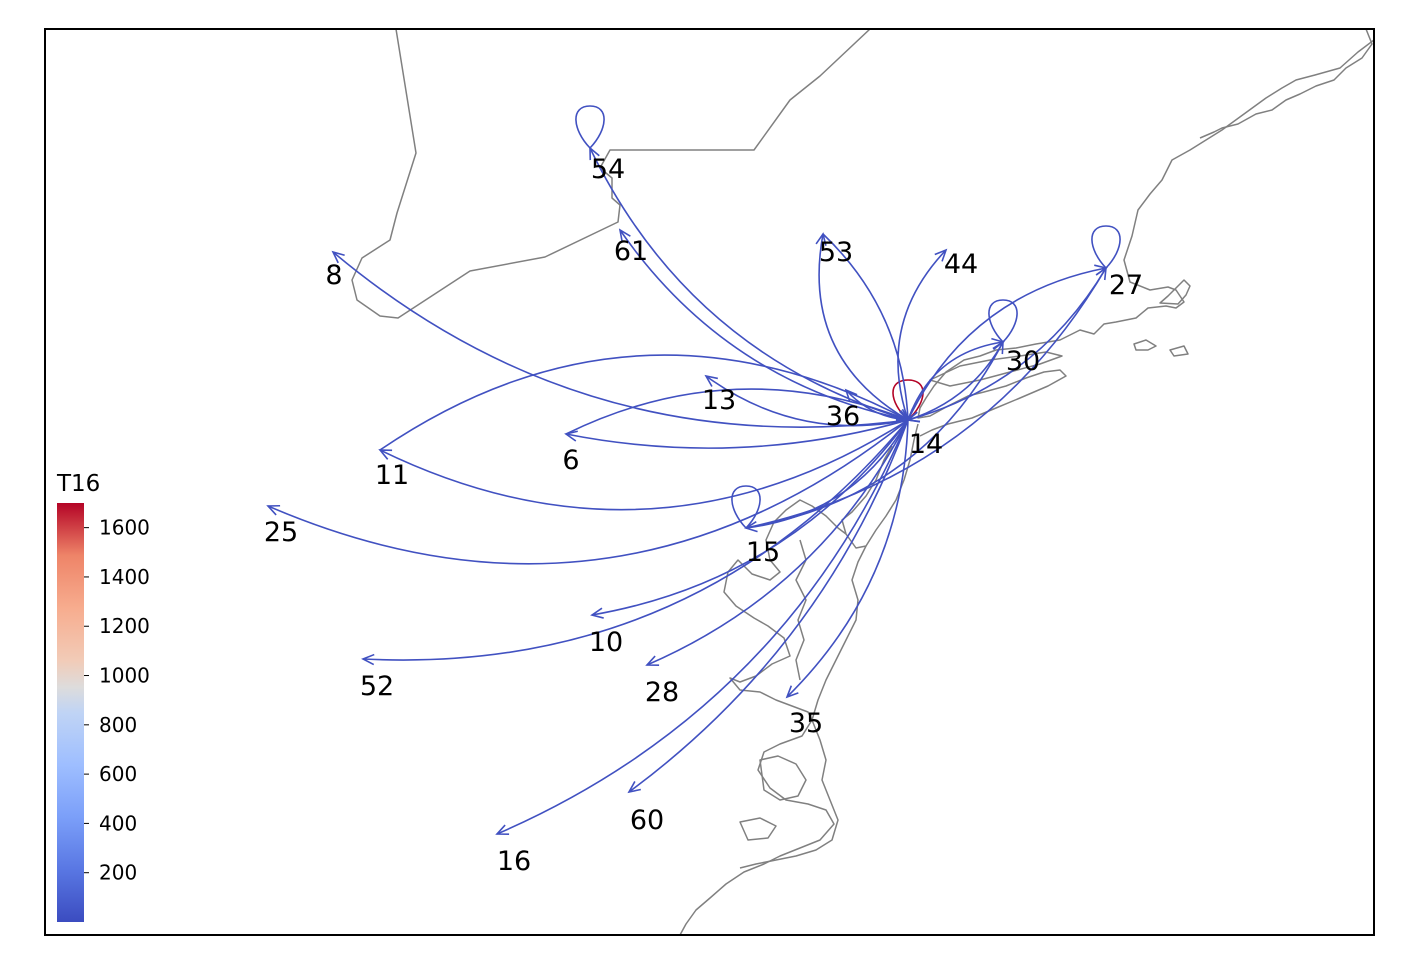 The width and height of the screenshot is (1404, 980). What do you see at coordinates (763, 552) in the screenshot?
I see `node-label-15: 15` at bounding box center [763, 552].